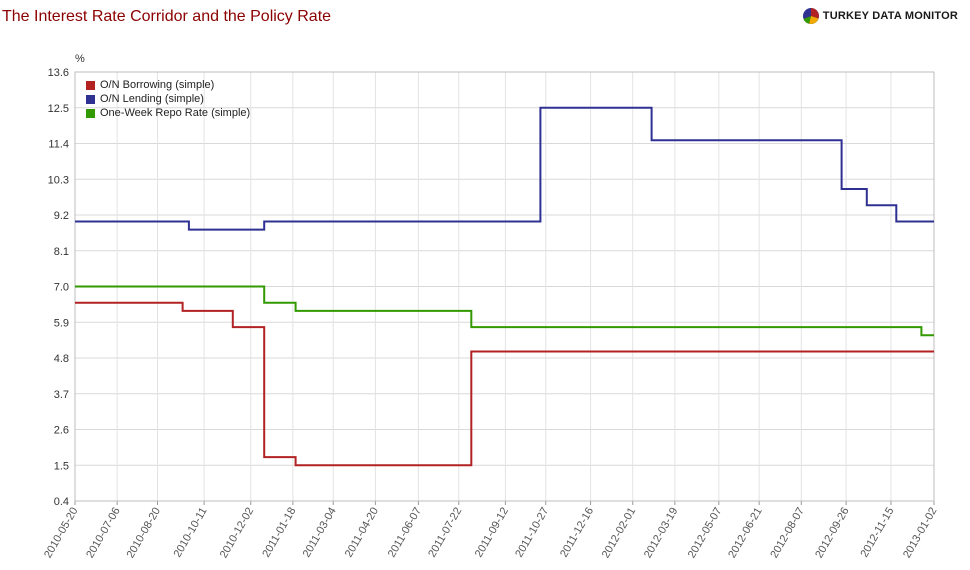 Image resolution: width=970 pixels, height=570 pixels. Describe the element at coordinates (577, 533) in the screenshot. I see `x-tick-label: 2011-12-16` at that location.